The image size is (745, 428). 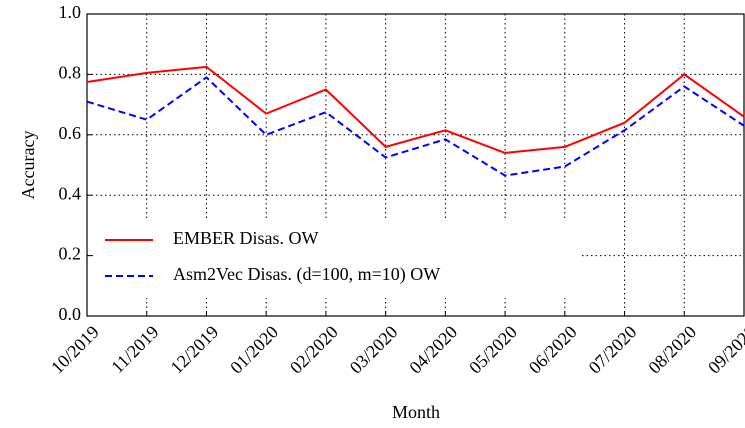 What do you see at coordinates (194, 350) in the screenshot?
I see `x-tick-label: 12/2019` at bounding box center [194, 350].